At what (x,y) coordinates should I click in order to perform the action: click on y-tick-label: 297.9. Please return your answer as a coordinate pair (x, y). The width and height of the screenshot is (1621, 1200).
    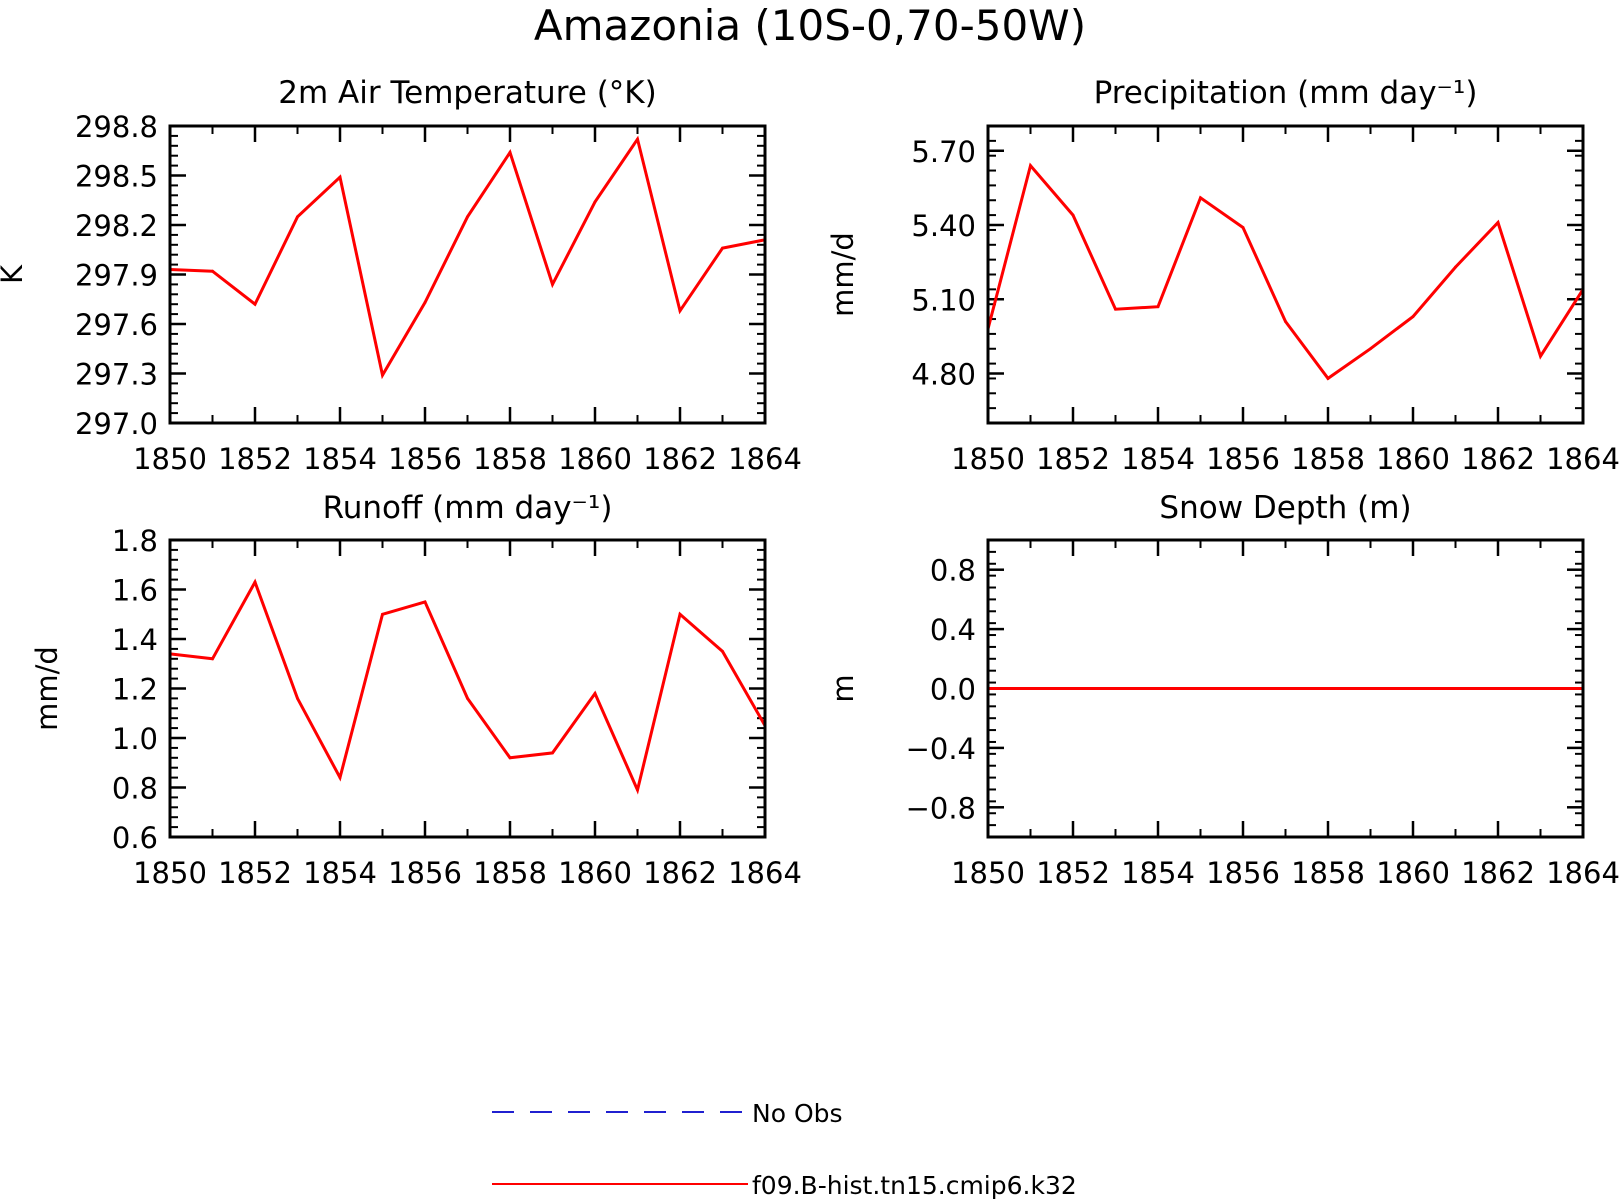
    Looking at the image, I should click on (116, 276).